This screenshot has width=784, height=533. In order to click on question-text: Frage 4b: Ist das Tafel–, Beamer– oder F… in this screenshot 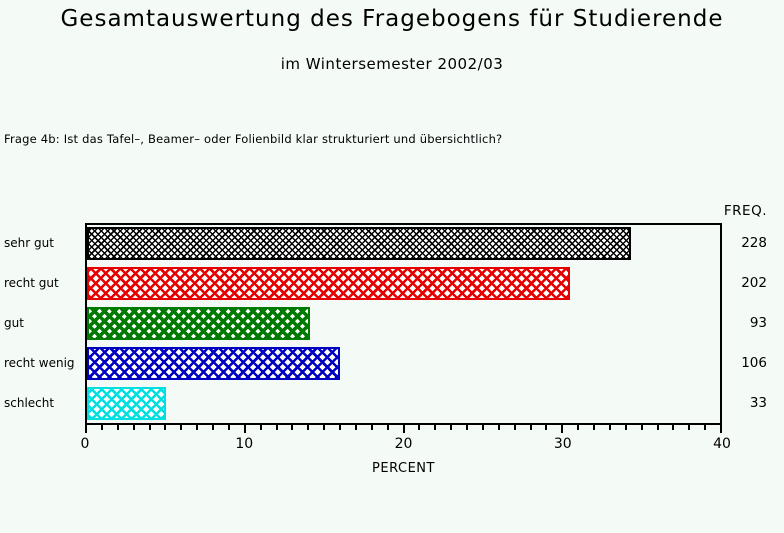, I will do `click(253, 139)`.